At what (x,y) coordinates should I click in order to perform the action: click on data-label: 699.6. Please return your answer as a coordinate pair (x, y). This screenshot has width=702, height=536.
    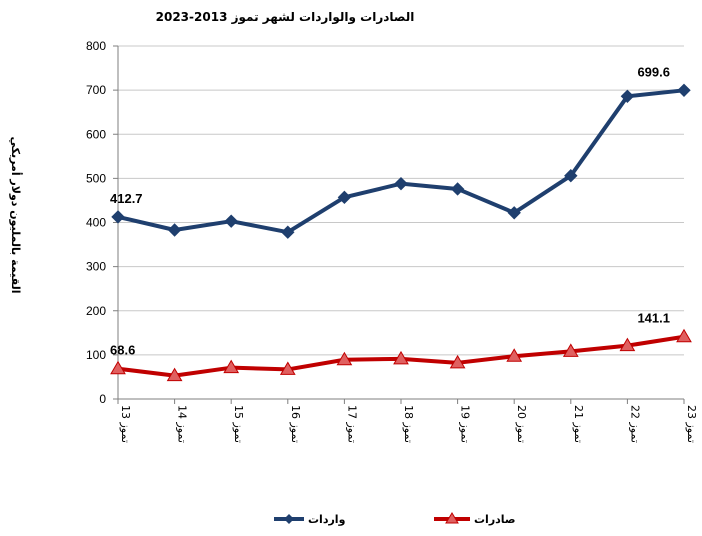
    Looking at the image, I should click on (653, 71).